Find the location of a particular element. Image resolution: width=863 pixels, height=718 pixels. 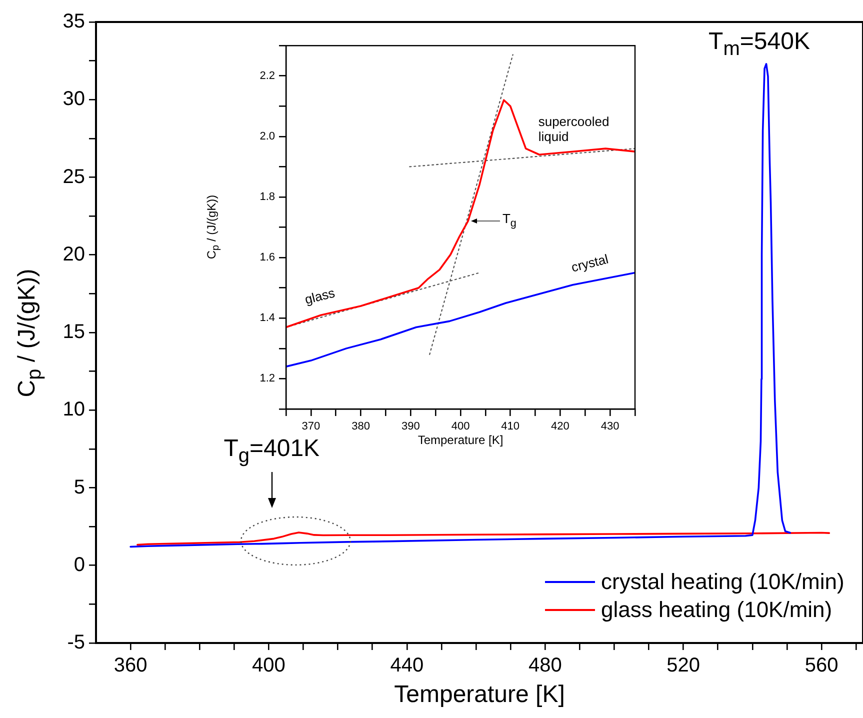

y-tick-label: 1.6 is located at coordinates (267, 258).